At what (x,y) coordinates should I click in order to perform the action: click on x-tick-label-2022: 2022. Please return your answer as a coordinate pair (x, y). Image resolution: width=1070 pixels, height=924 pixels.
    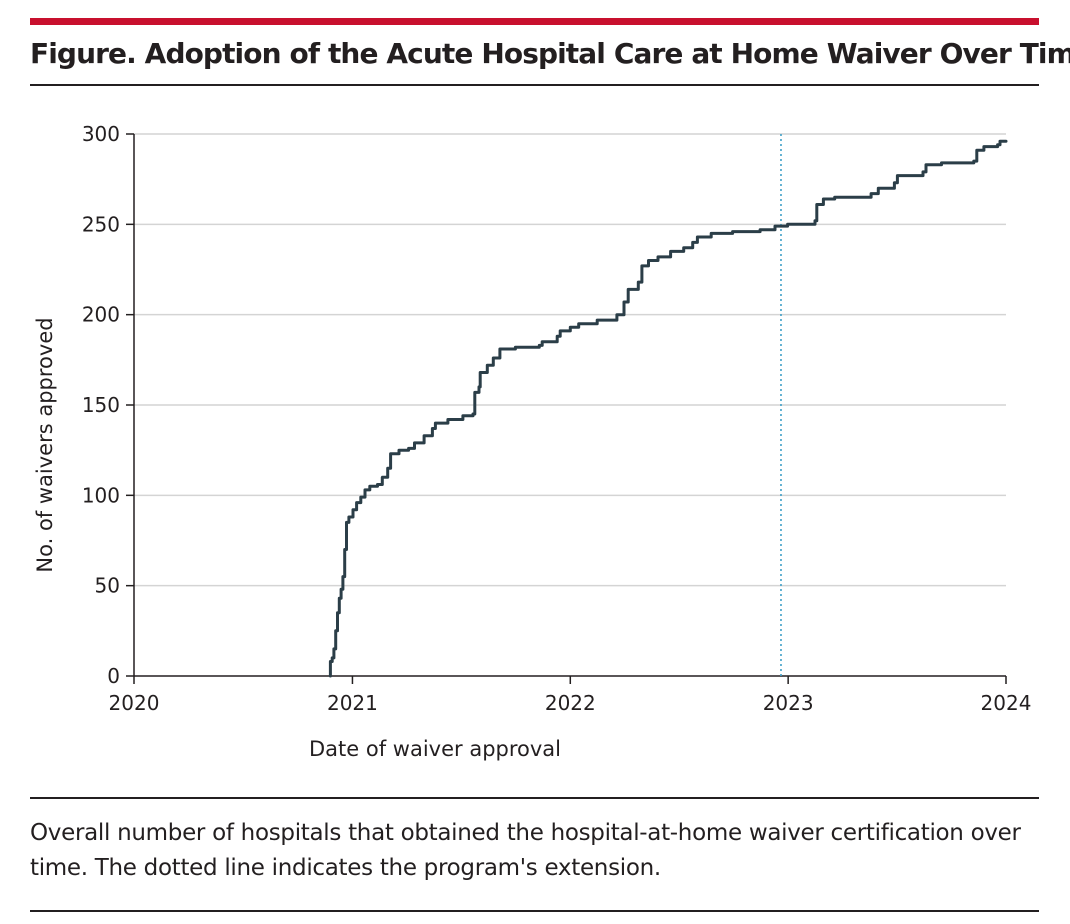
    Looking at the image, I should click on (570, 703).